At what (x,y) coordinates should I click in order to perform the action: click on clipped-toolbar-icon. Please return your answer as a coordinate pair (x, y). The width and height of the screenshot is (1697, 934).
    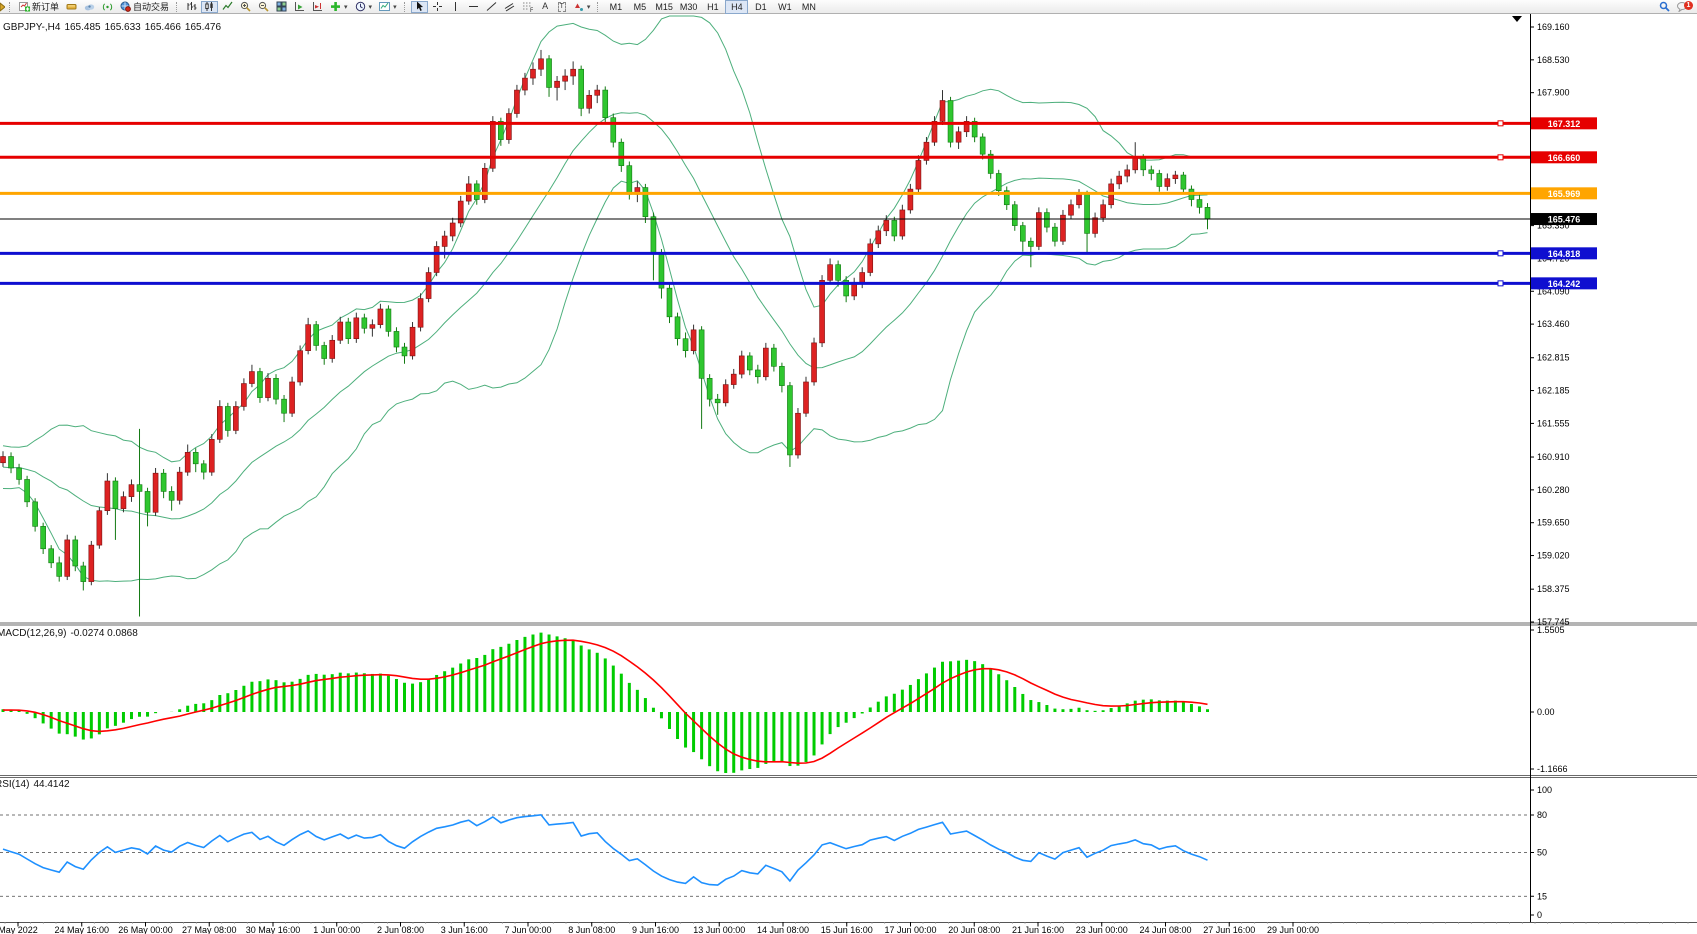
    Looking at the image, I should click on (2, 6).